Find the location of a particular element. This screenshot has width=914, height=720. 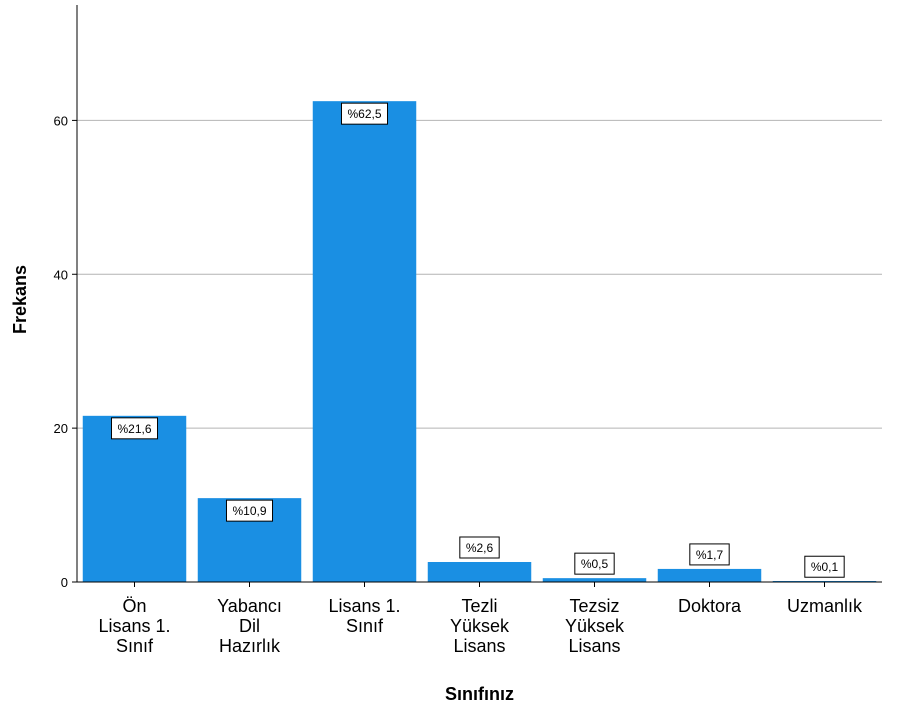

data-label-text: %0,1 is located at coordinates (825, 567).